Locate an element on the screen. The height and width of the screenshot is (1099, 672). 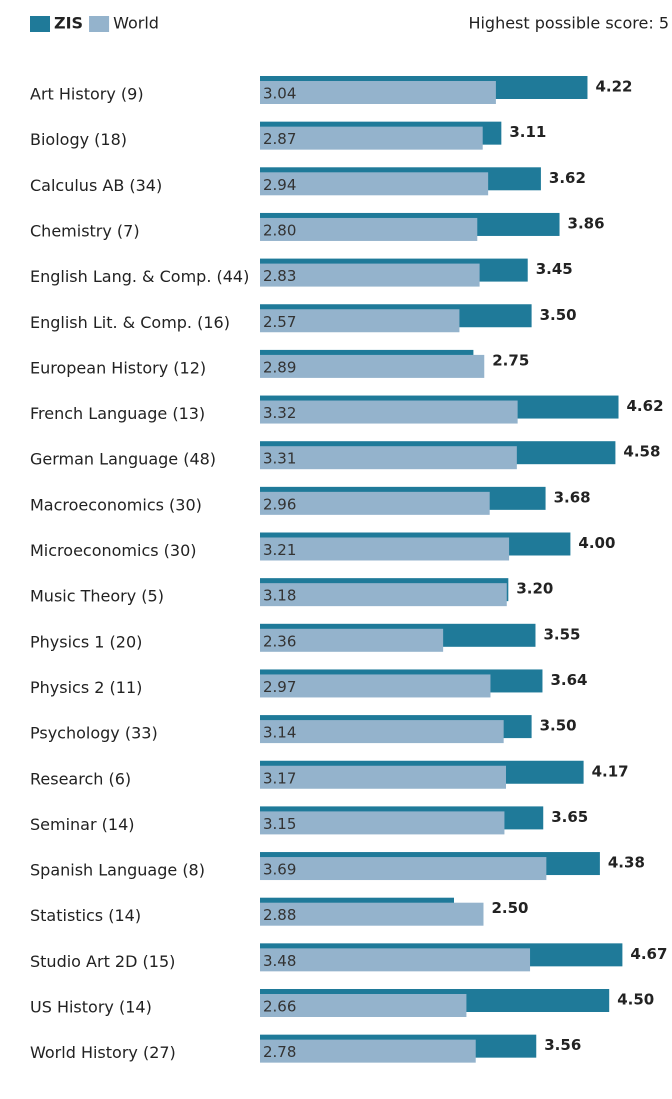
value-label: 4.67 is located at coordinates (648, 954).